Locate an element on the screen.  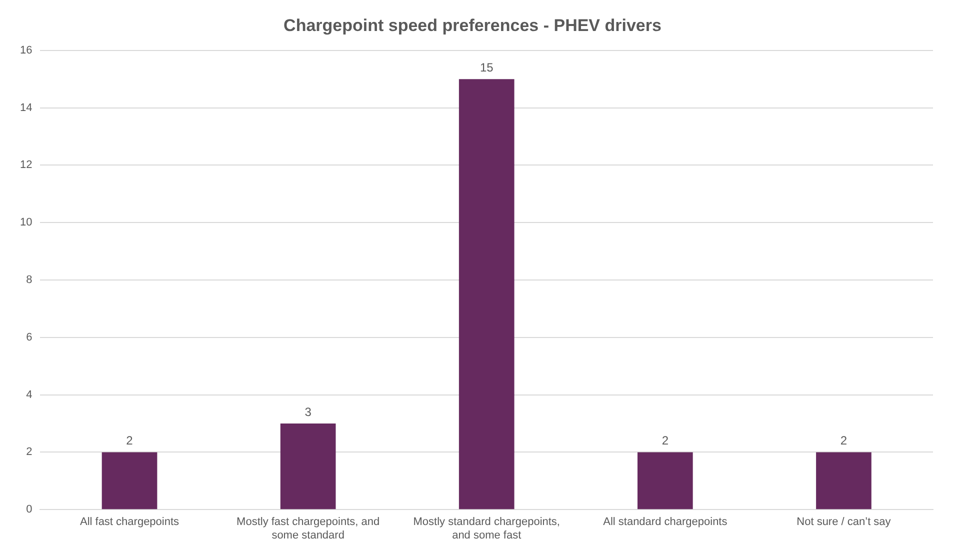
y-tick-label: 10 is located at coordinates (26, 222).